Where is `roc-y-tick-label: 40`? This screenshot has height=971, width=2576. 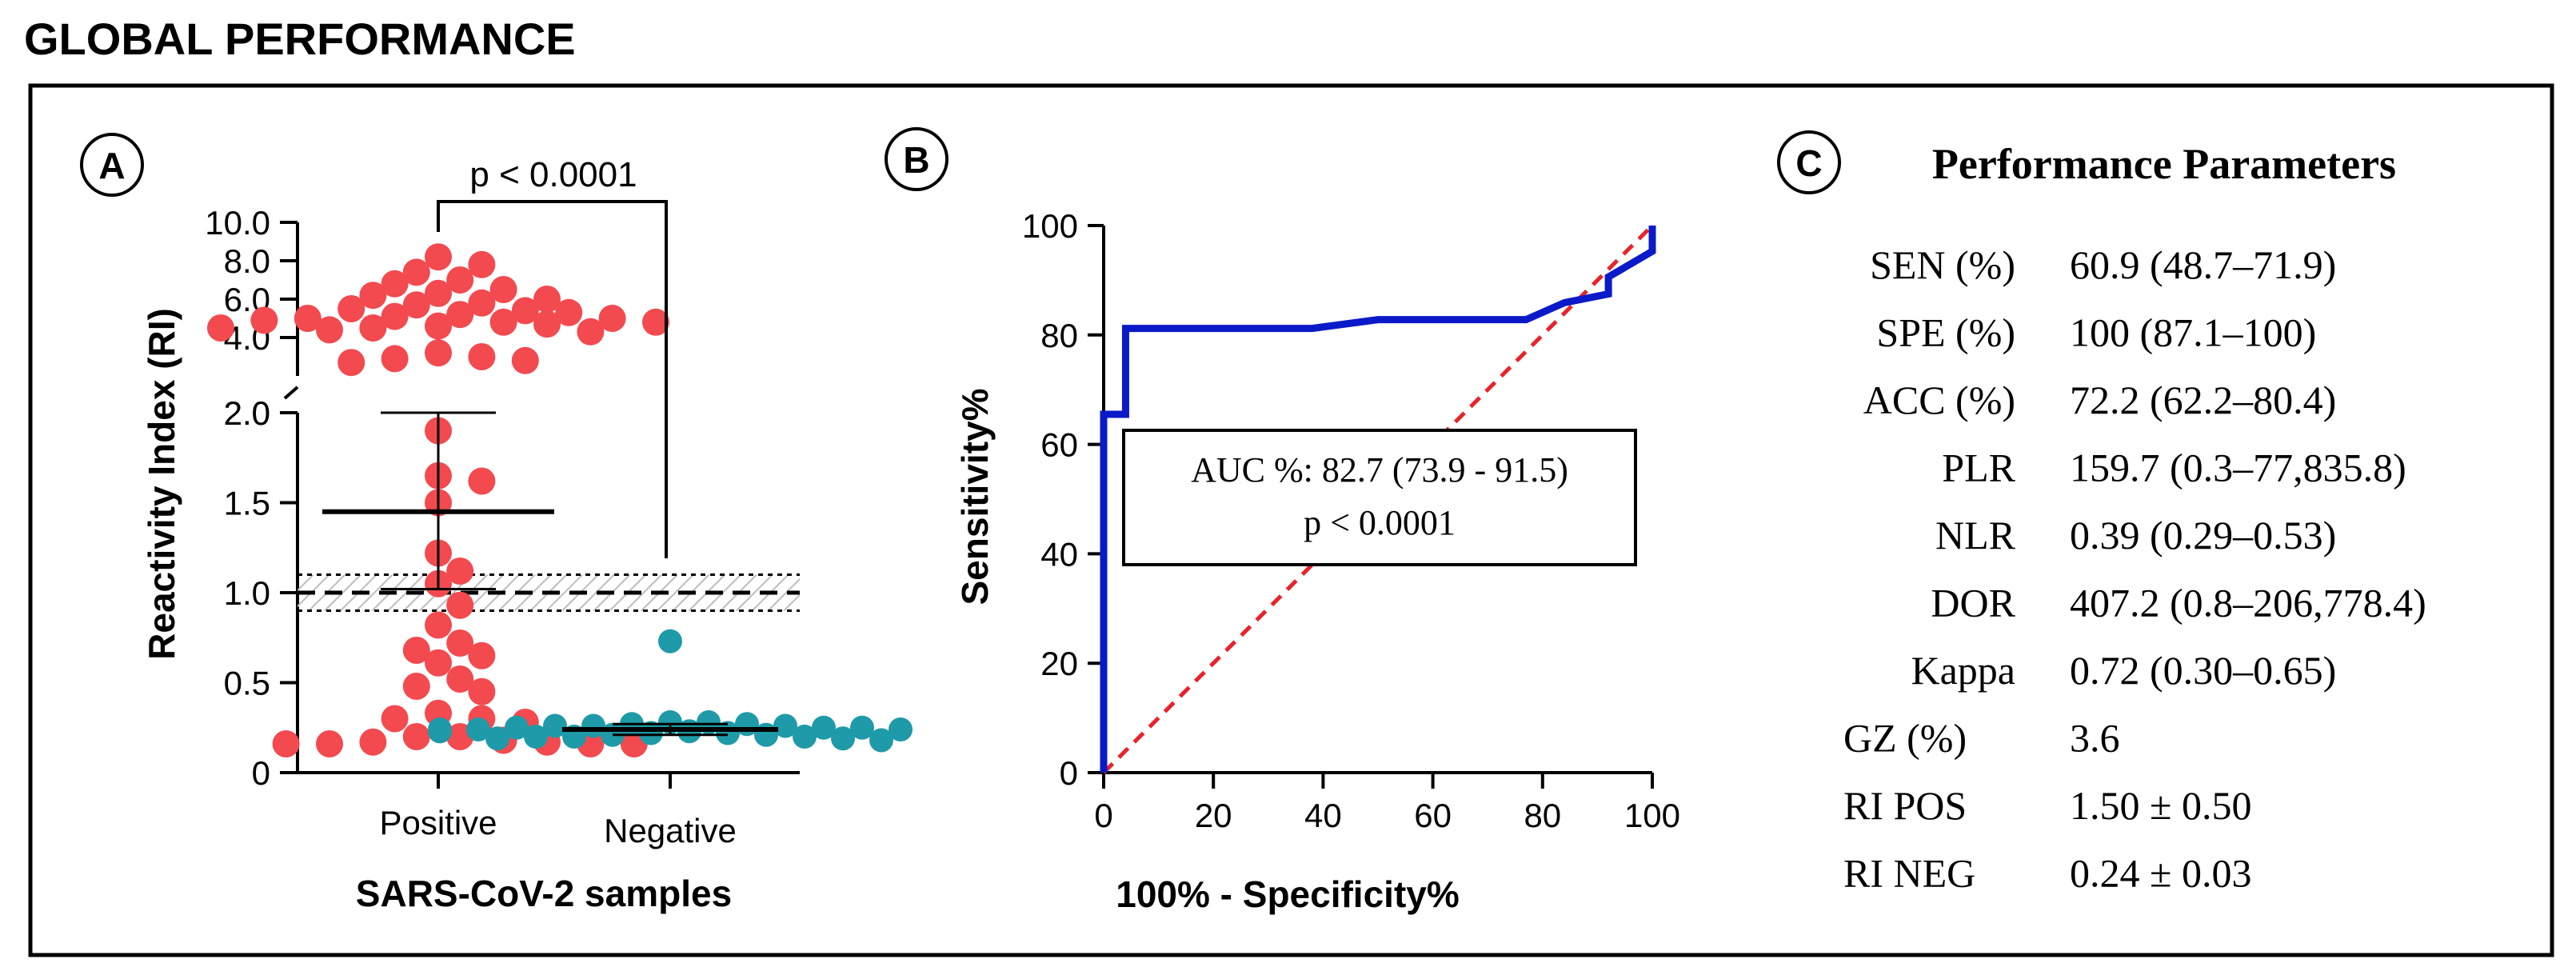
roc-y-tick-label: 40 is located at coordinates (1059, 554).